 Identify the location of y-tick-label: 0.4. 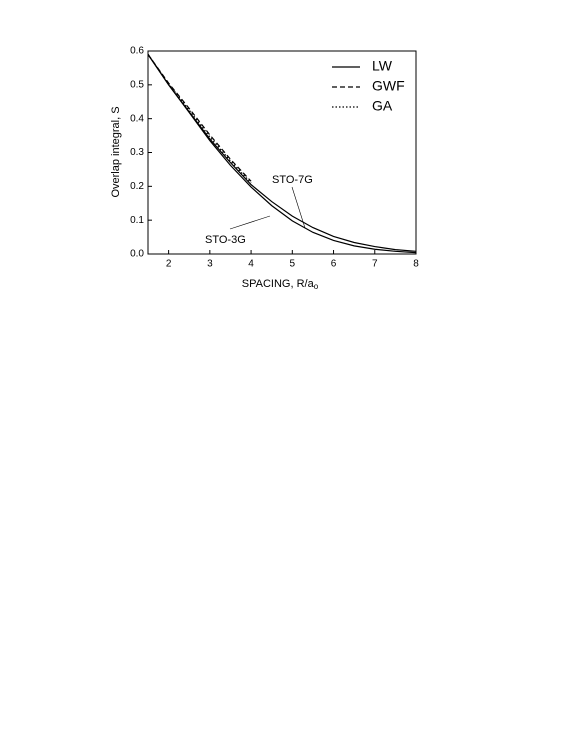
(137, 118).